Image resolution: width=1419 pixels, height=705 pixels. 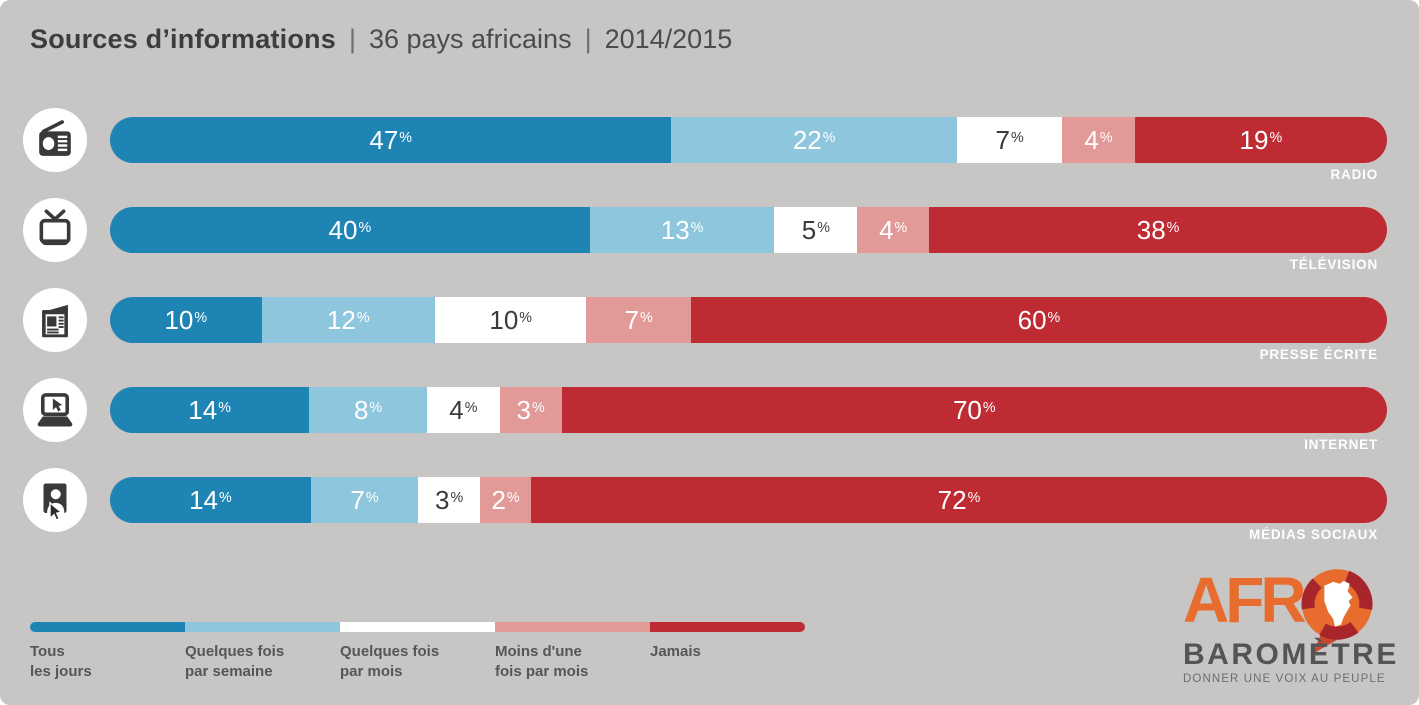 I want to click on row-label: RADIO, so click(x=1354, y=174).